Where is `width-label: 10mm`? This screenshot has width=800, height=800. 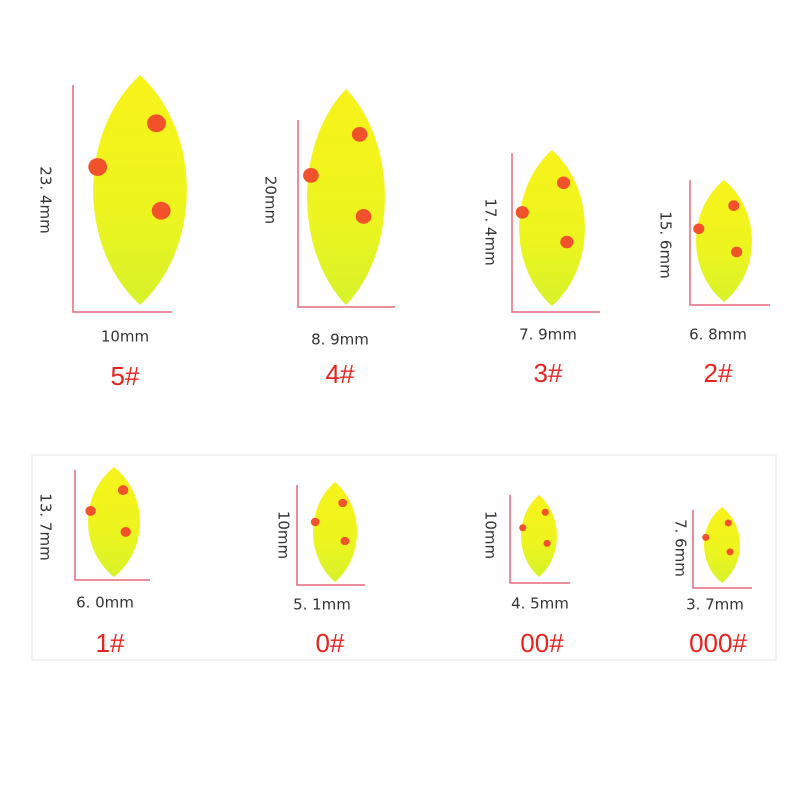 width-label: 10mm is located at coordinates (125, 337).